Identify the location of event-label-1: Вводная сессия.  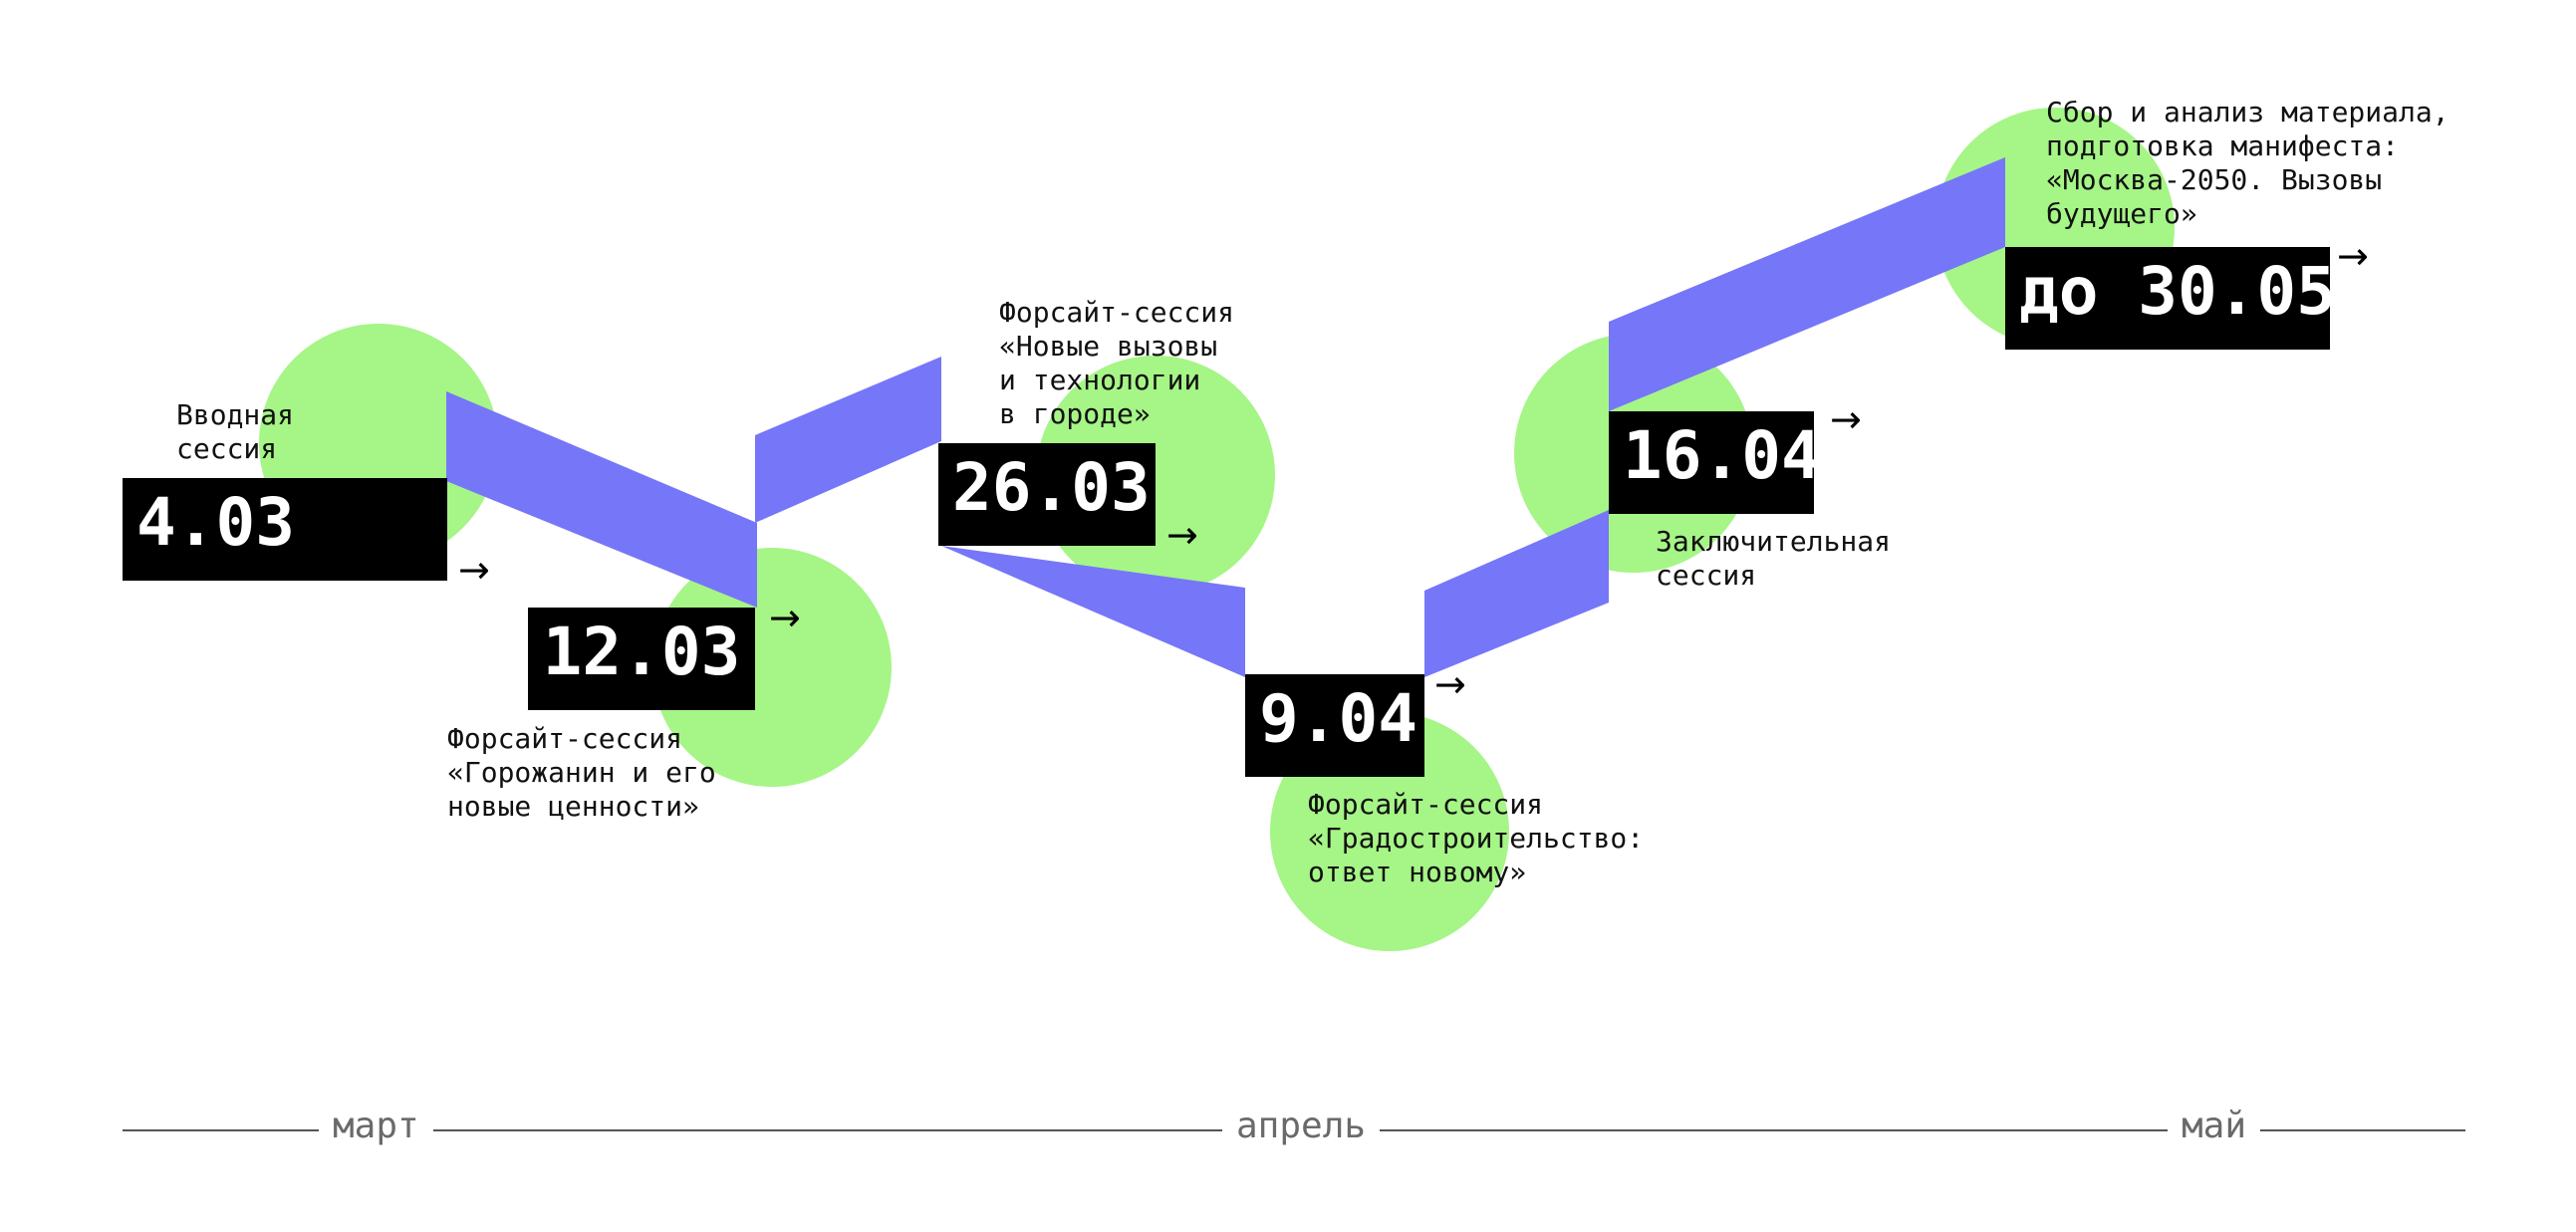
(235, 431).